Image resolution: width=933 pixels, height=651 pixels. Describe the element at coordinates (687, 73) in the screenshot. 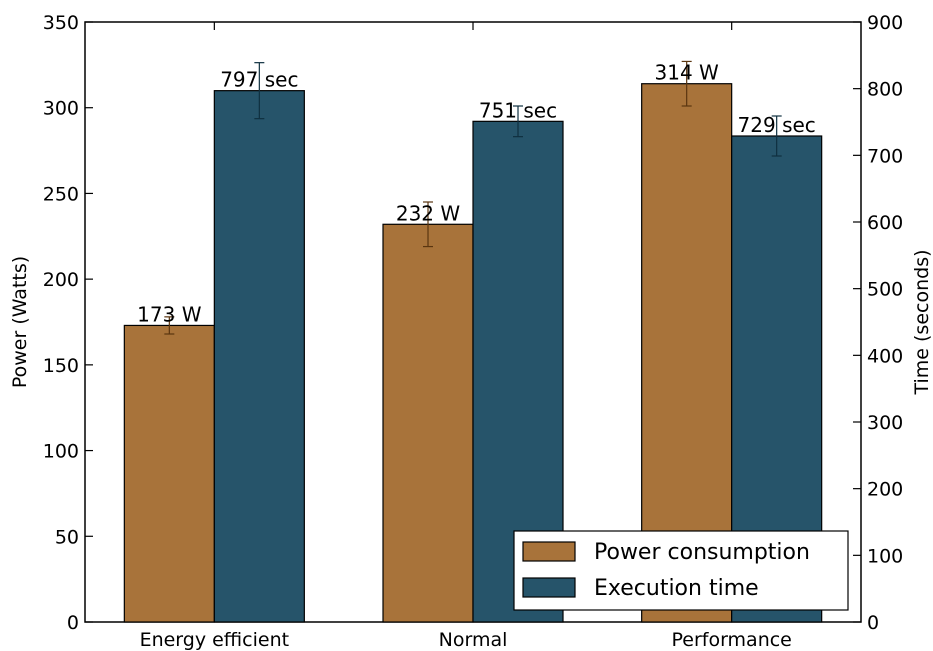

I see `power-data-label: 314 W` at that location.